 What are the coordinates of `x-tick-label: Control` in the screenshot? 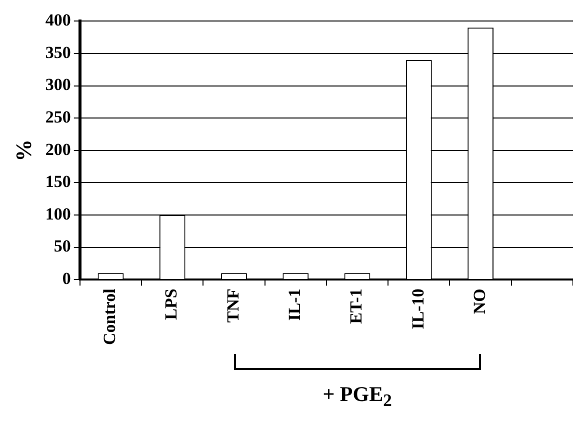 It's located at (110, 317).